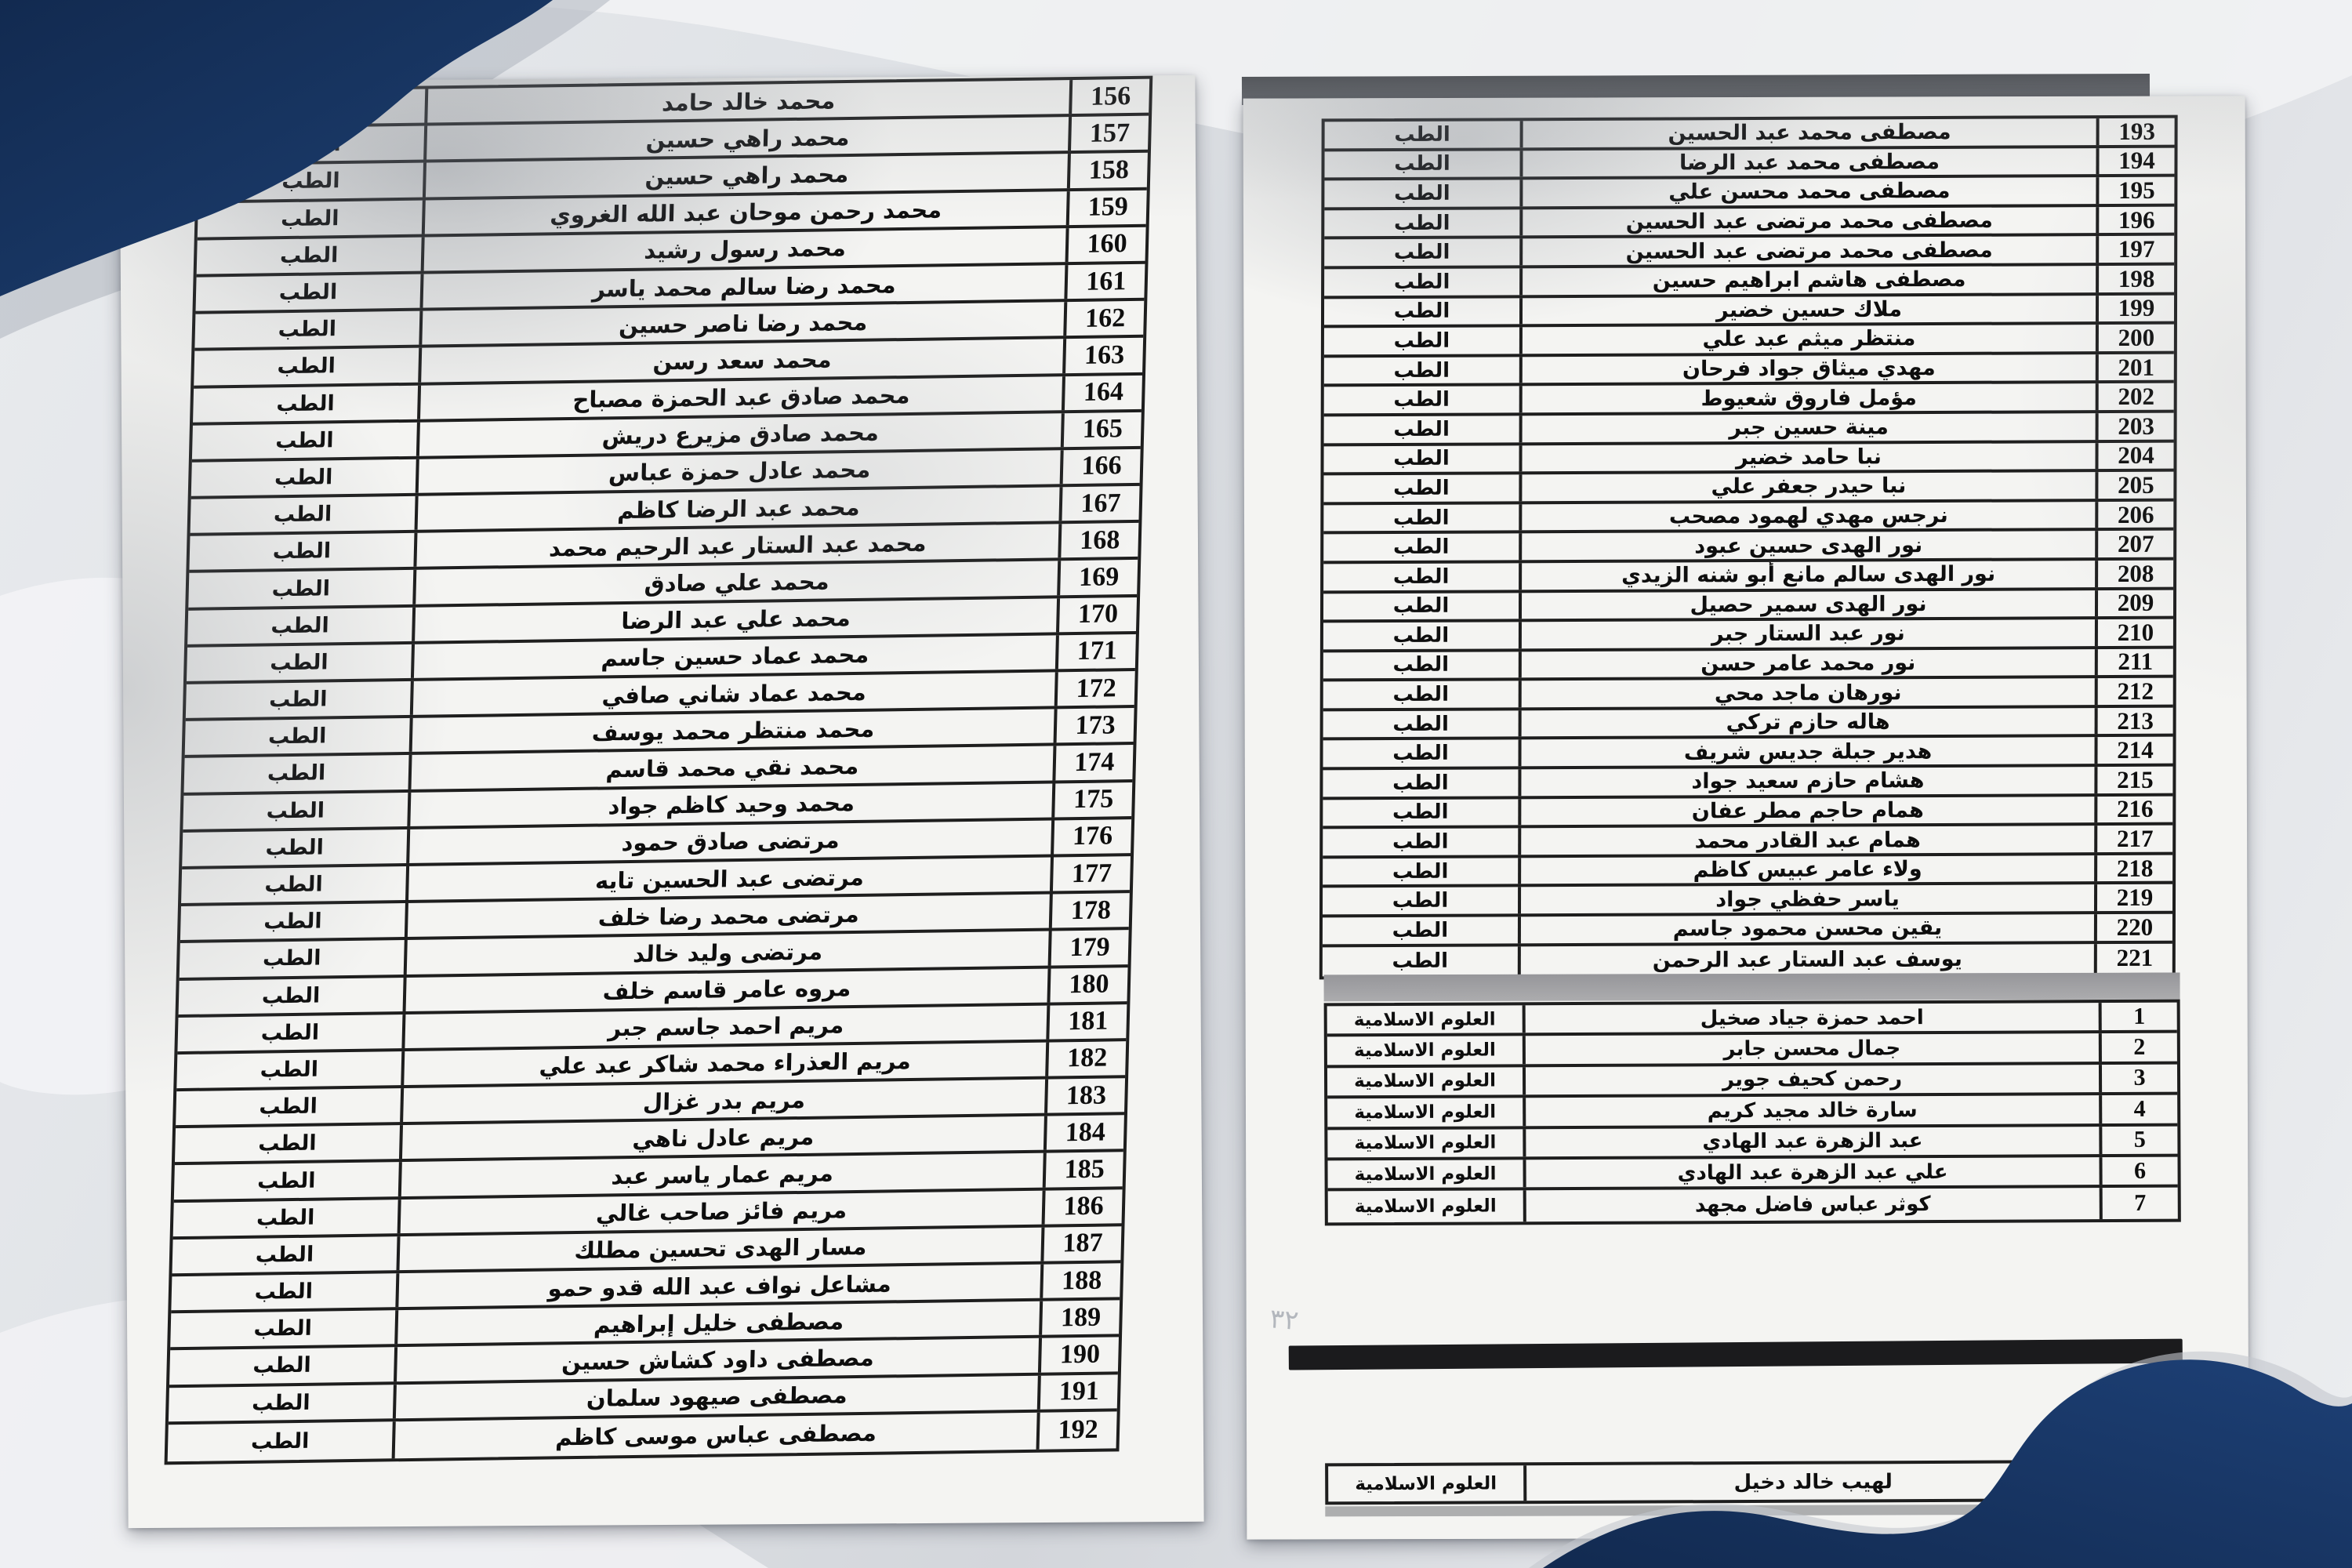 The image size is (2352, 1568). What do you see at coordinates (1089, 910) in the screenshot?
I see `row-number-cell: 178` at bounding box center [1089, 910].